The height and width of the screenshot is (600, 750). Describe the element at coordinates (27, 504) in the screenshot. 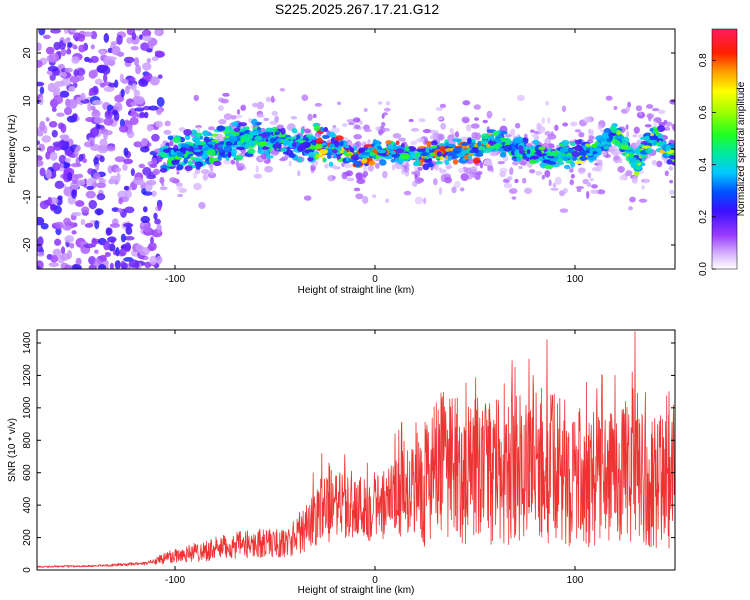

I see `y-tick-label: 400` at that location.